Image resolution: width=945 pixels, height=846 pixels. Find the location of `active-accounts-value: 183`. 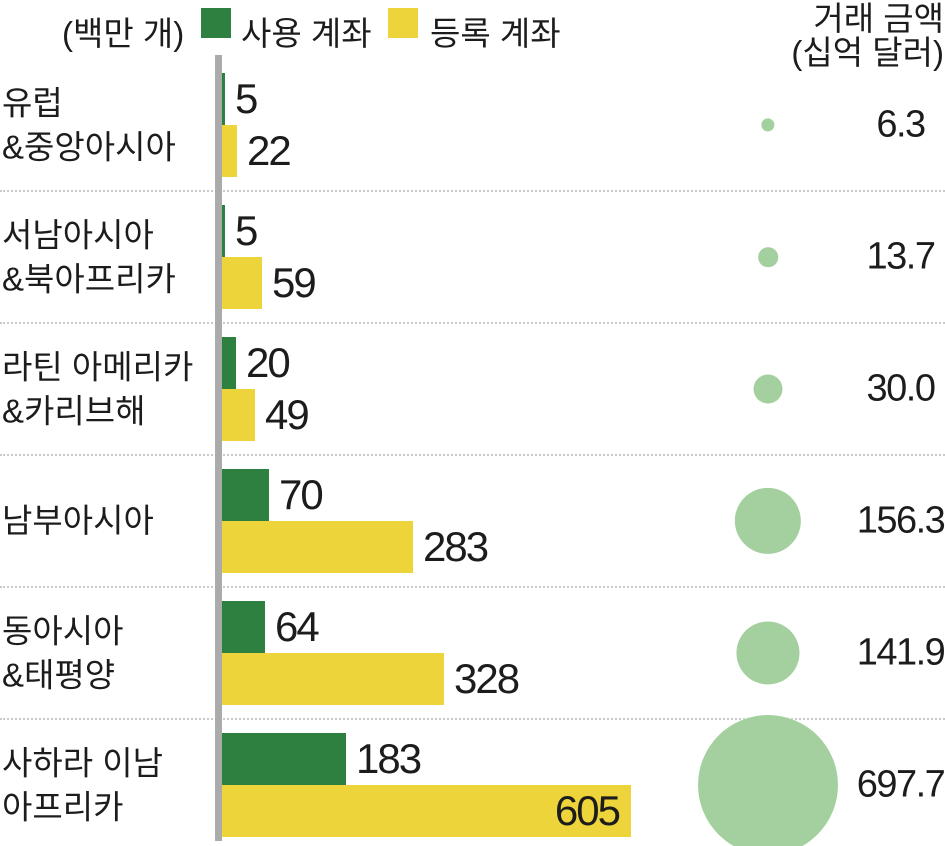

active-accounts-value: 183 is located at coordinates (389, 758).